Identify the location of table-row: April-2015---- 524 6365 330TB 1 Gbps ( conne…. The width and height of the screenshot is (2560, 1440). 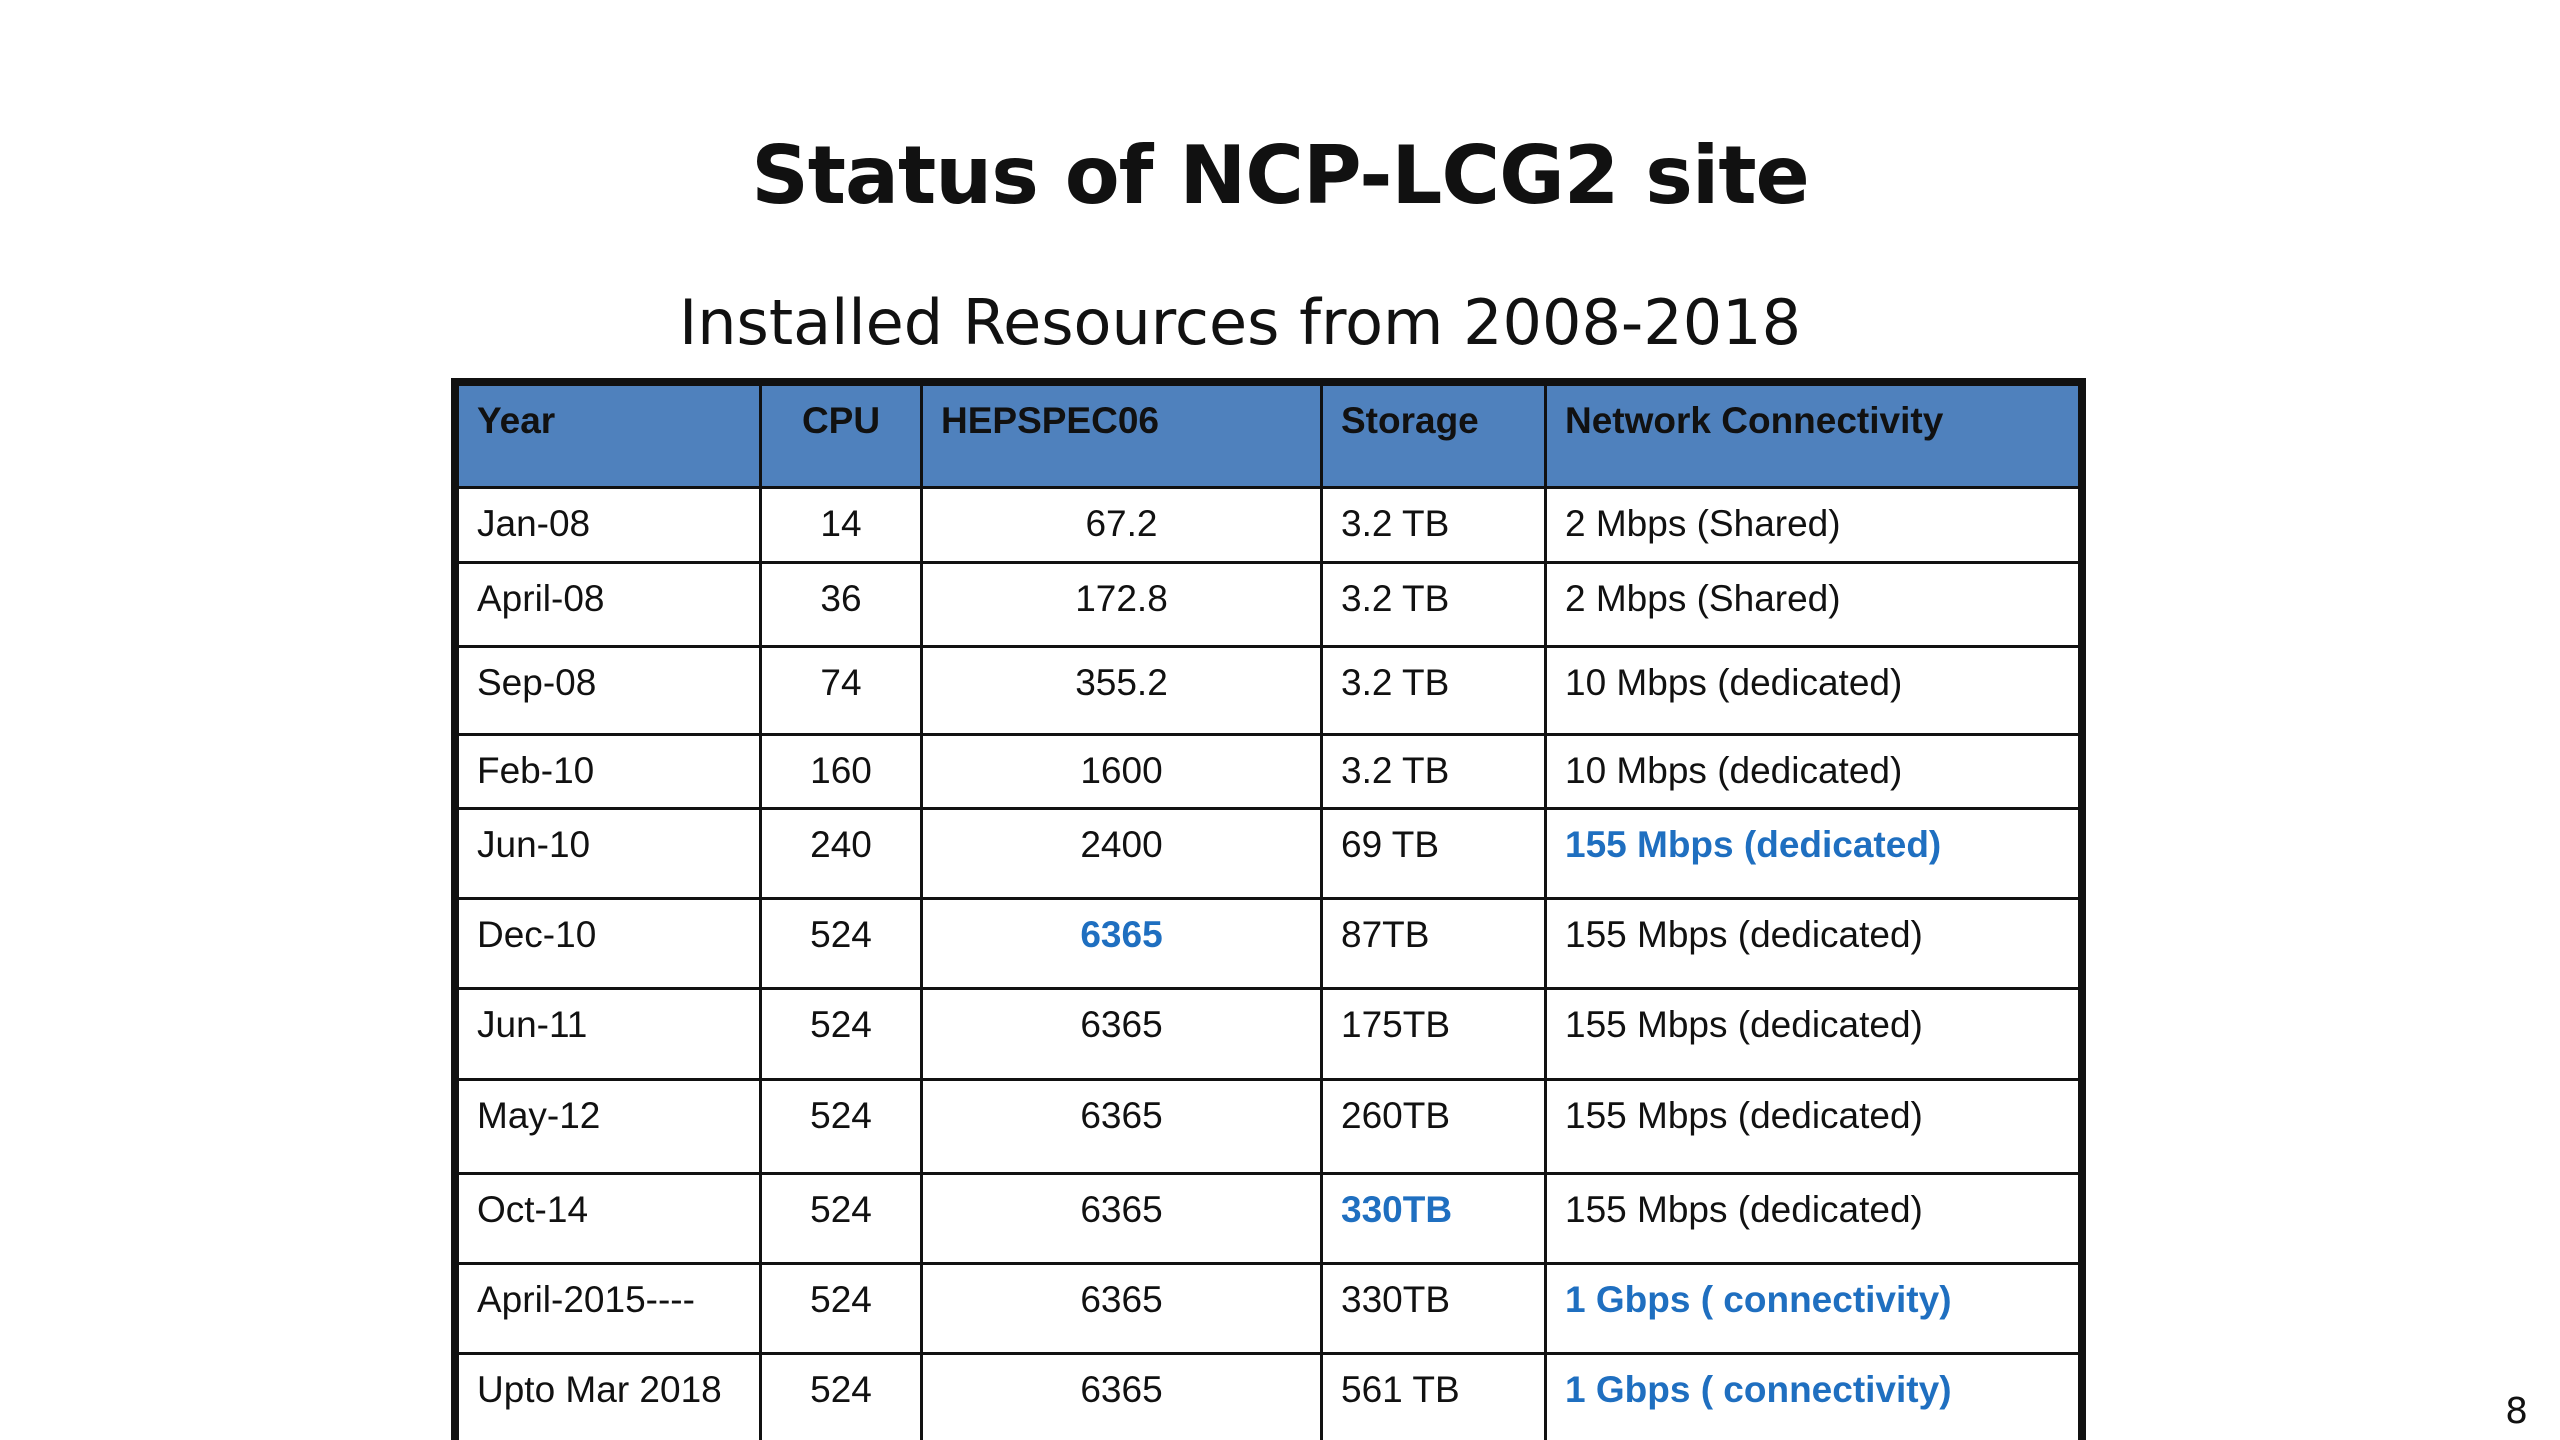
(1268, 1308).